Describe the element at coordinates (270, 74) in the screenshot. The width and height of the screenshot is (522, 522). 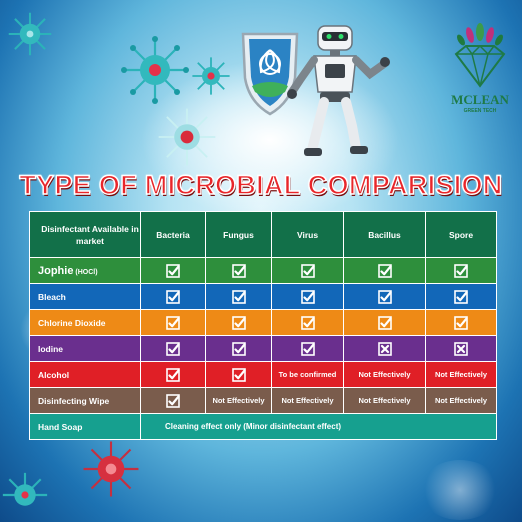
I see `shield-icon` at that location.